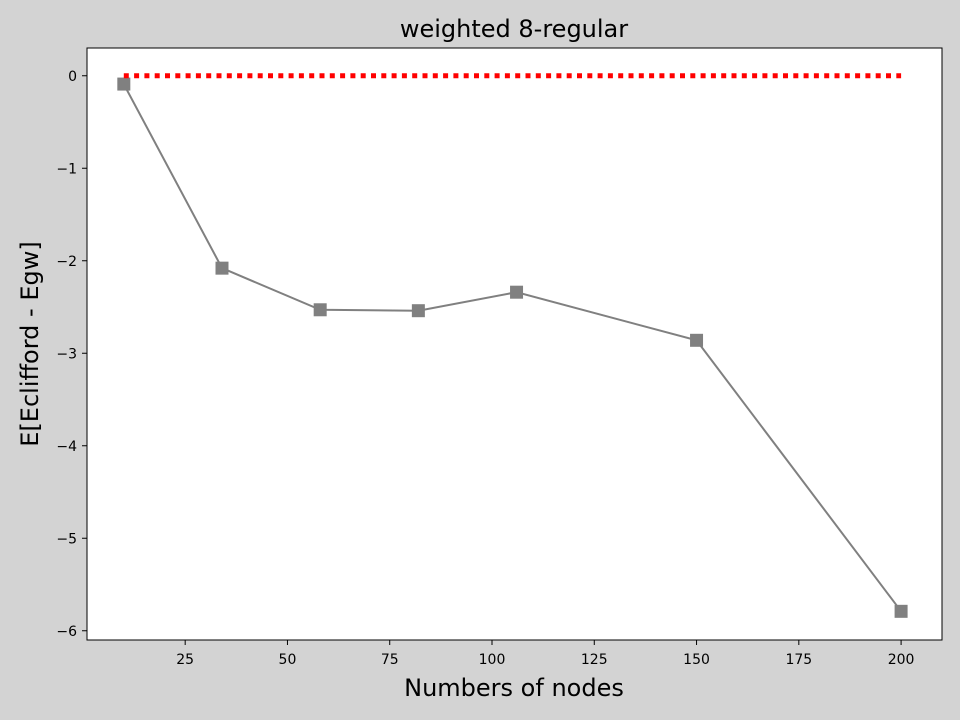 This screenshot has width=960, height=720. I want to click on x-tick-label: 100, so click(492, 660).